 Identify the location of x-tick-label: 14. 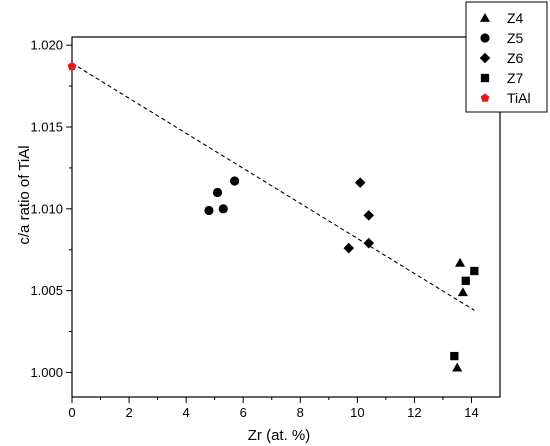
(471, 412).